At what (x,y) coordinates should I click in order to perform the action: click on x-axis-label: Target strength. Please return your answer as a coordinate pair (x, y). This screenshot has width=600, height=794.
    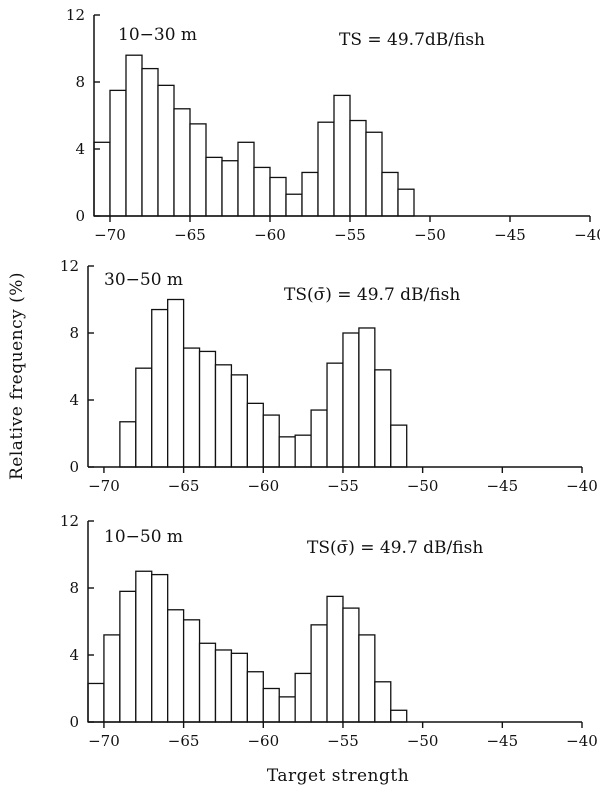
    Looking at the image, I should click on (338, 776).